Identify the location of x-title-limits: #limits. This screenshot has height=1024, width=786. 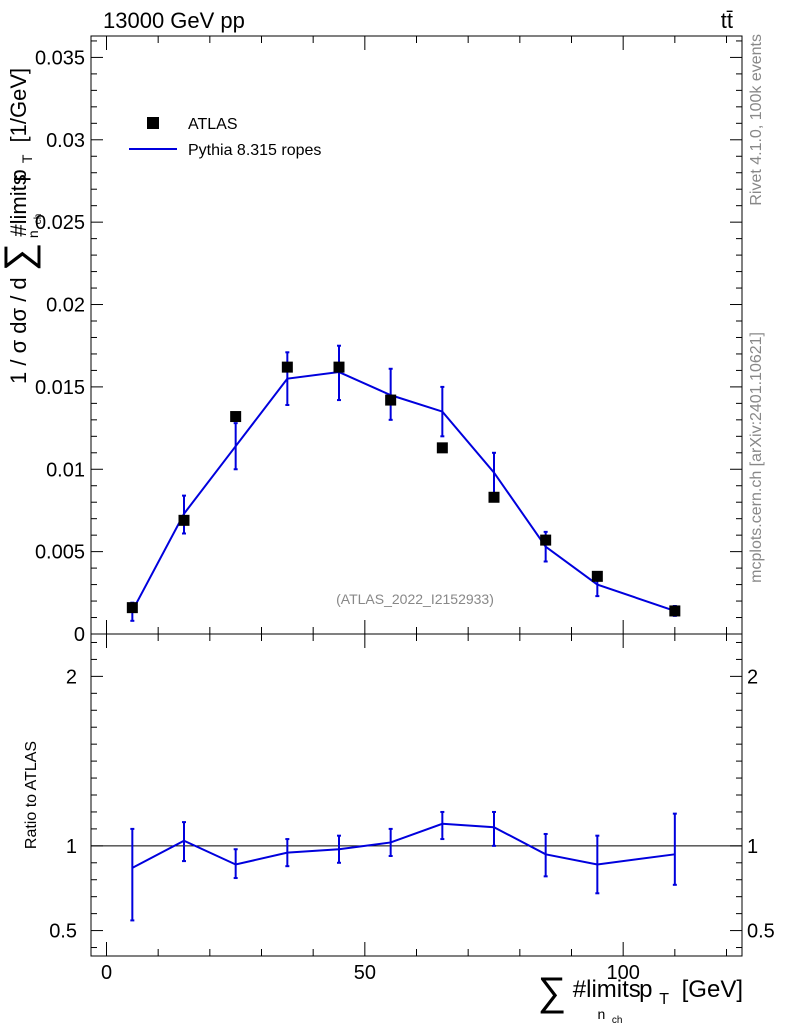
(607, 989).